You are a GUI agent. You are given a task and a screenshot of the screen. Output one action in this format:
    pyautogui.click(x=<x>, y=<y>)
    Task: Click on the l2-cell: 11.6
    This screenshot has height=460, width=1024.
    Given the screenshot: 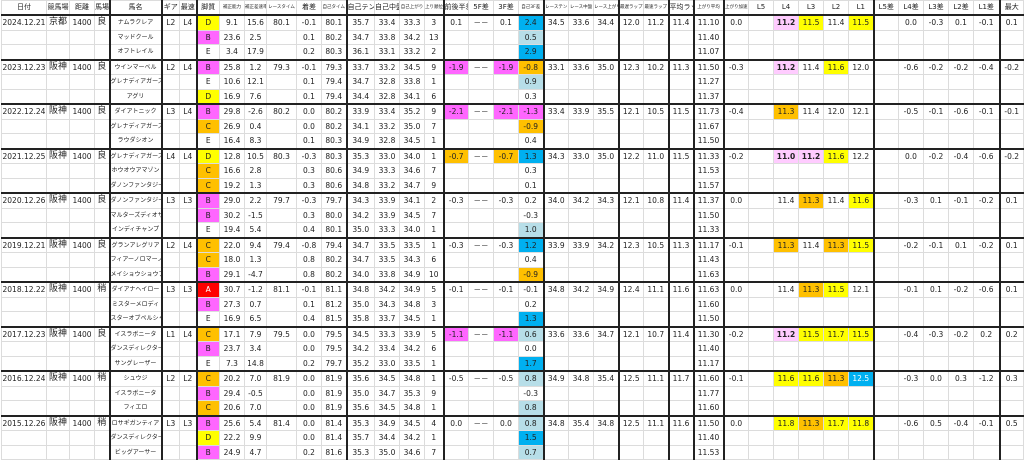 What is the action you would take?
    pyautogui.click(x=836, y=66)
    